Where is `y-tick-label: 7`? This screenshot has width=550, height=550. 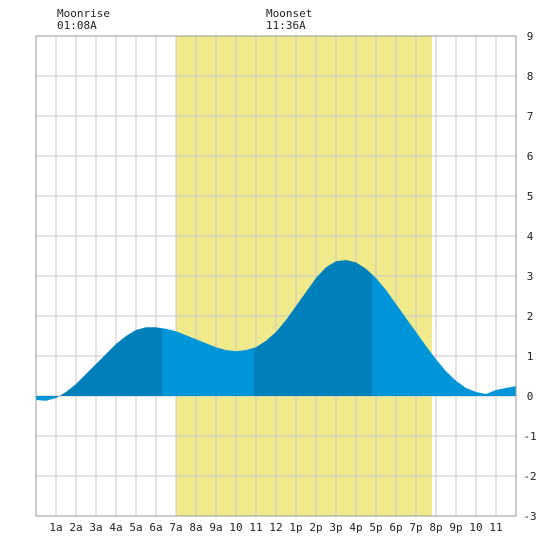
y-tick-label: 7 is located at coordinates (530, 116).